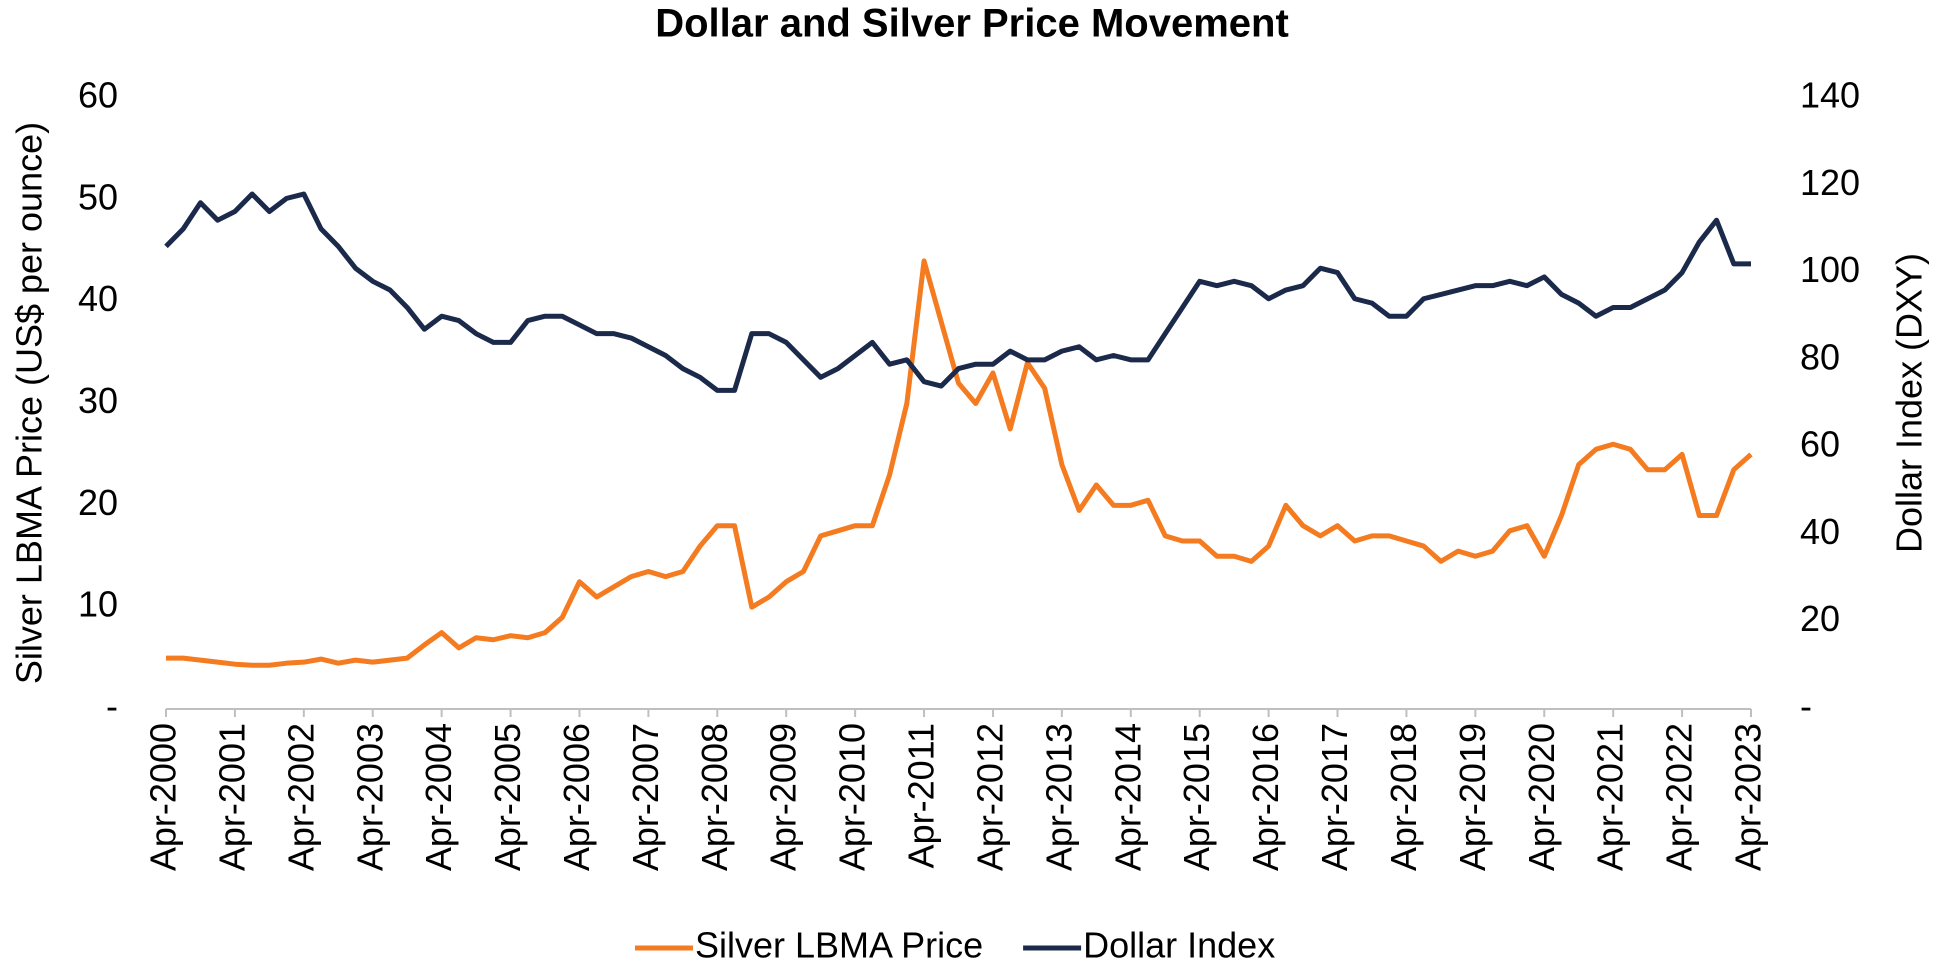  What do you see at coordinates (989, 797) in the screenshot?
I see `x-tick-label: Apr-2012` at bounding box center [989, 797].